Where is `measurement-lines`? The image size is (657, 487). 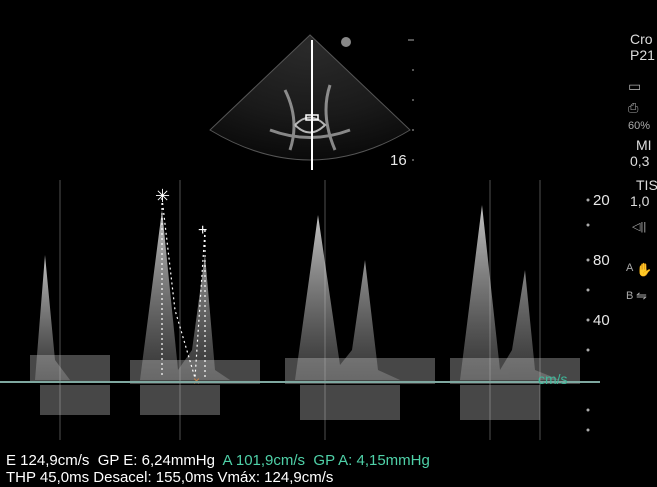 measurement-lines is located at coordinates (183, 288).